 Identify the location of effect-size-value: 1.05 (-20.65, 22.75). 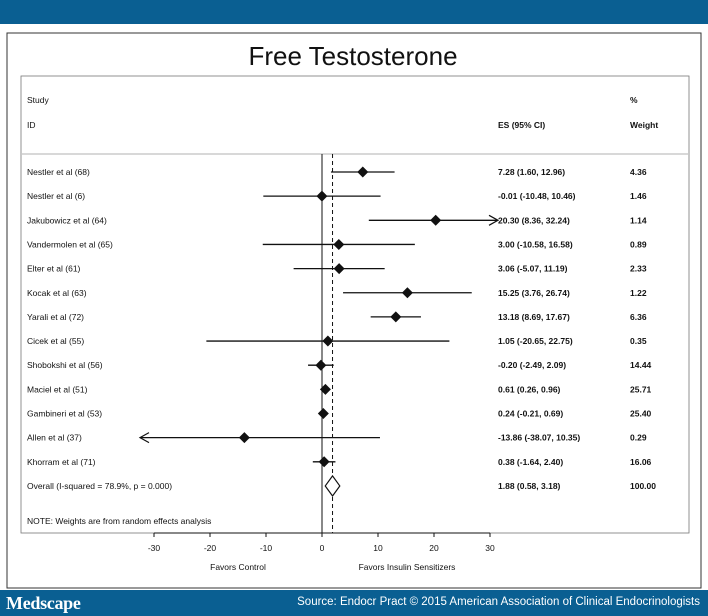
(535, 341).